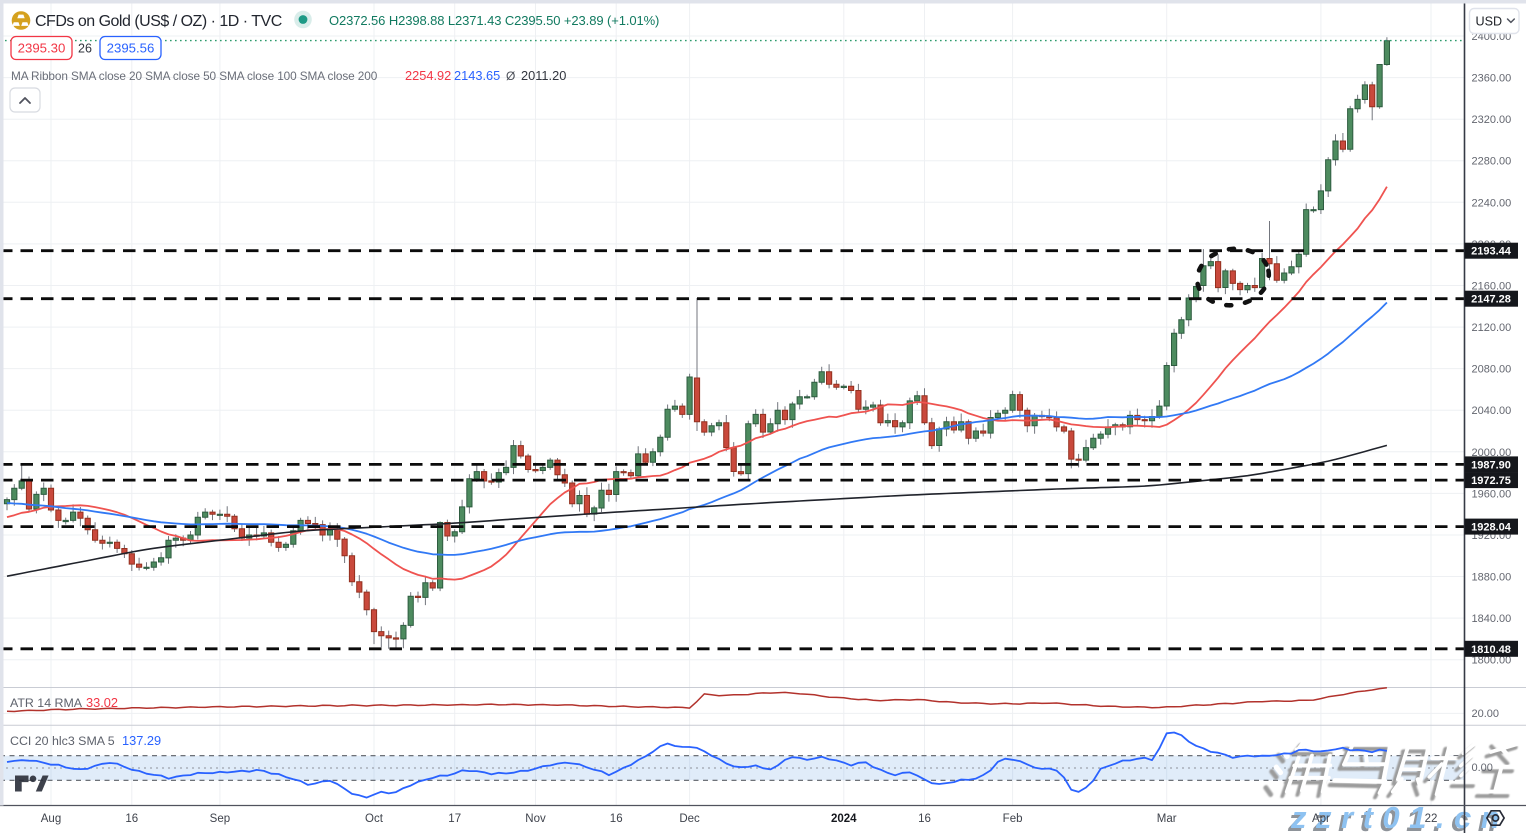  I want to click on svg-text: 137.29, so click(141, 740).